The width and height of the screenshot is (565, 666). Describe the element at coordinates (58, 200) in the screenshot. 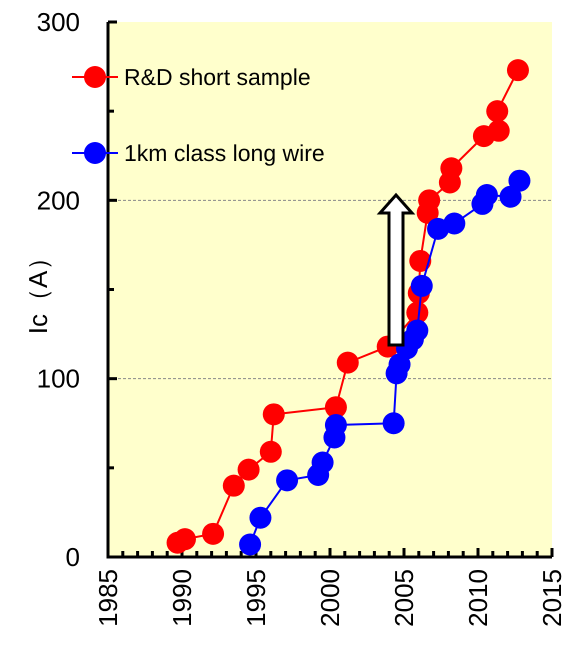

I see `y-tick-label: 200` at that location.